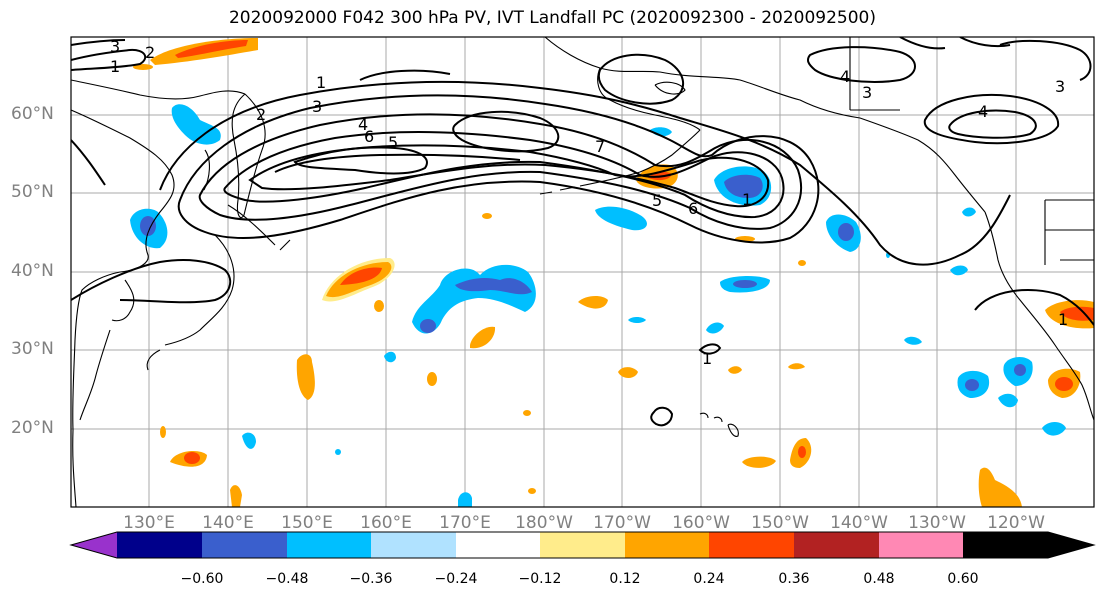 This screenshot has width=1105, height=601. I want to click on colorbar-tick-label: 0.12, so click(625, 579).